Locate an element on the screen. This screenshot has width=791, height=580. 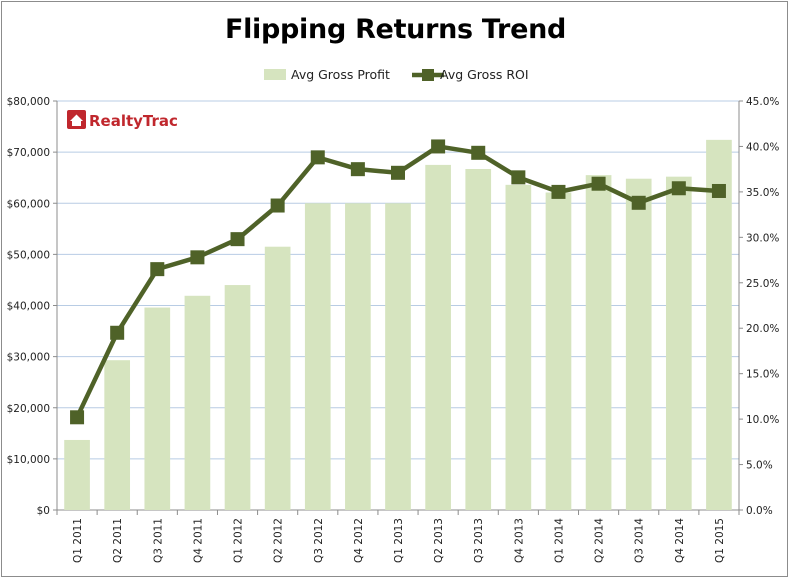
x-tick-label: Q4 2013 is located at coordinates (519, 540).